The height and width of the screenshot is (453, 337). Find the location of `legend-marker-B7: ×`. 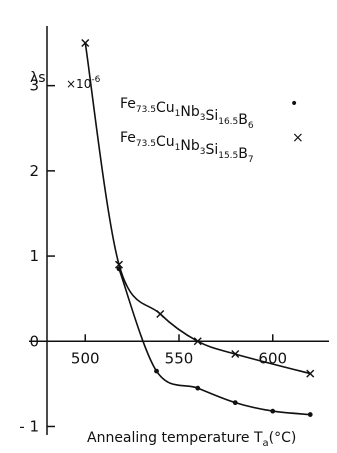

legend-marker-B7: × is located at coordinates (298, 138).